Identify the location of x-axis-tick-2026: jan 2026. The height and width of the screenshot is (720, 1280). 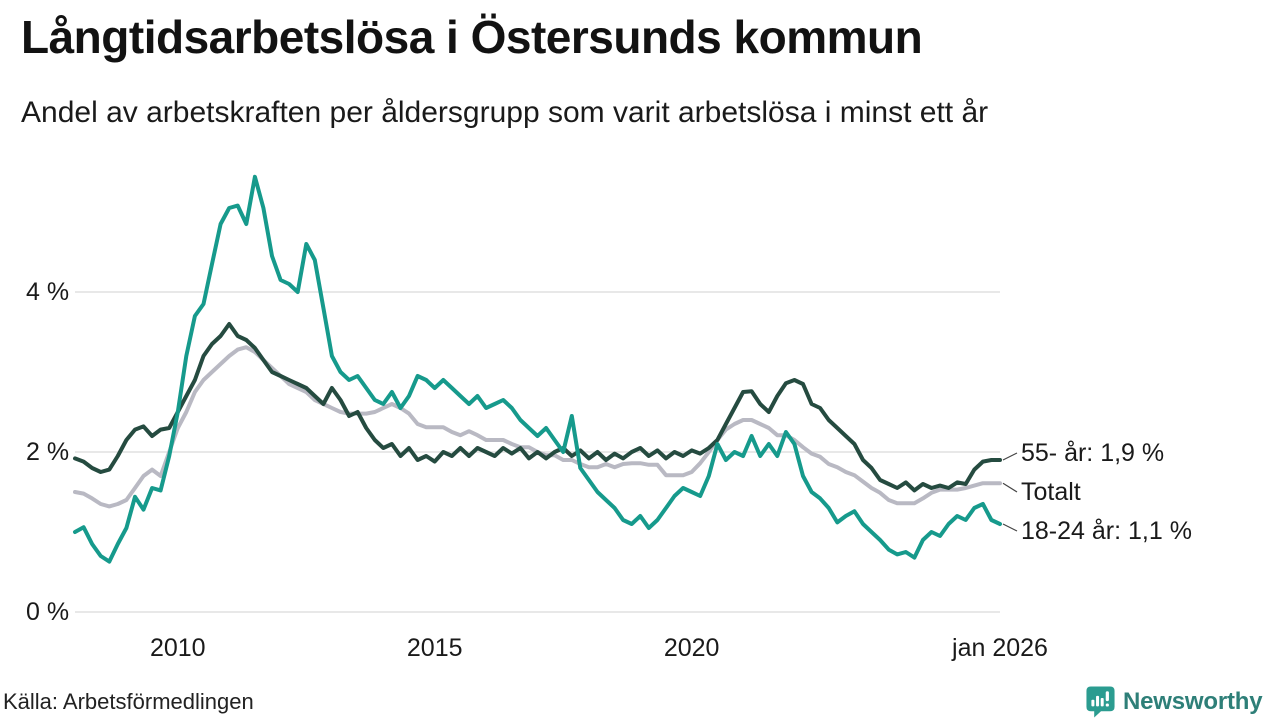
(1000, 648).